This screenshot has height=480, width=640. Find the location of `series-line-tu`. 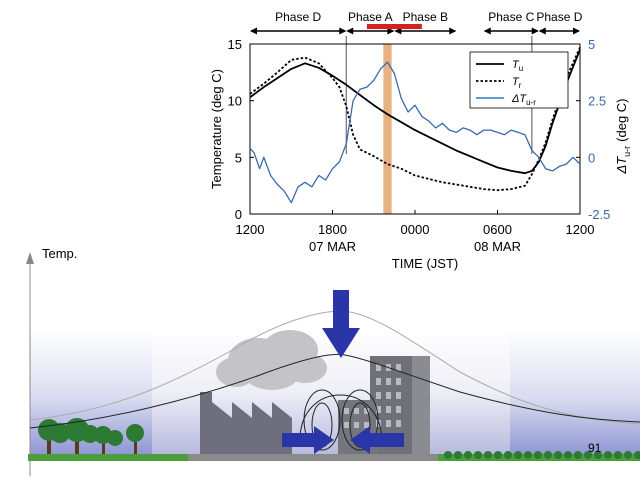

series-line-tu is located at coordinates (415, 112).